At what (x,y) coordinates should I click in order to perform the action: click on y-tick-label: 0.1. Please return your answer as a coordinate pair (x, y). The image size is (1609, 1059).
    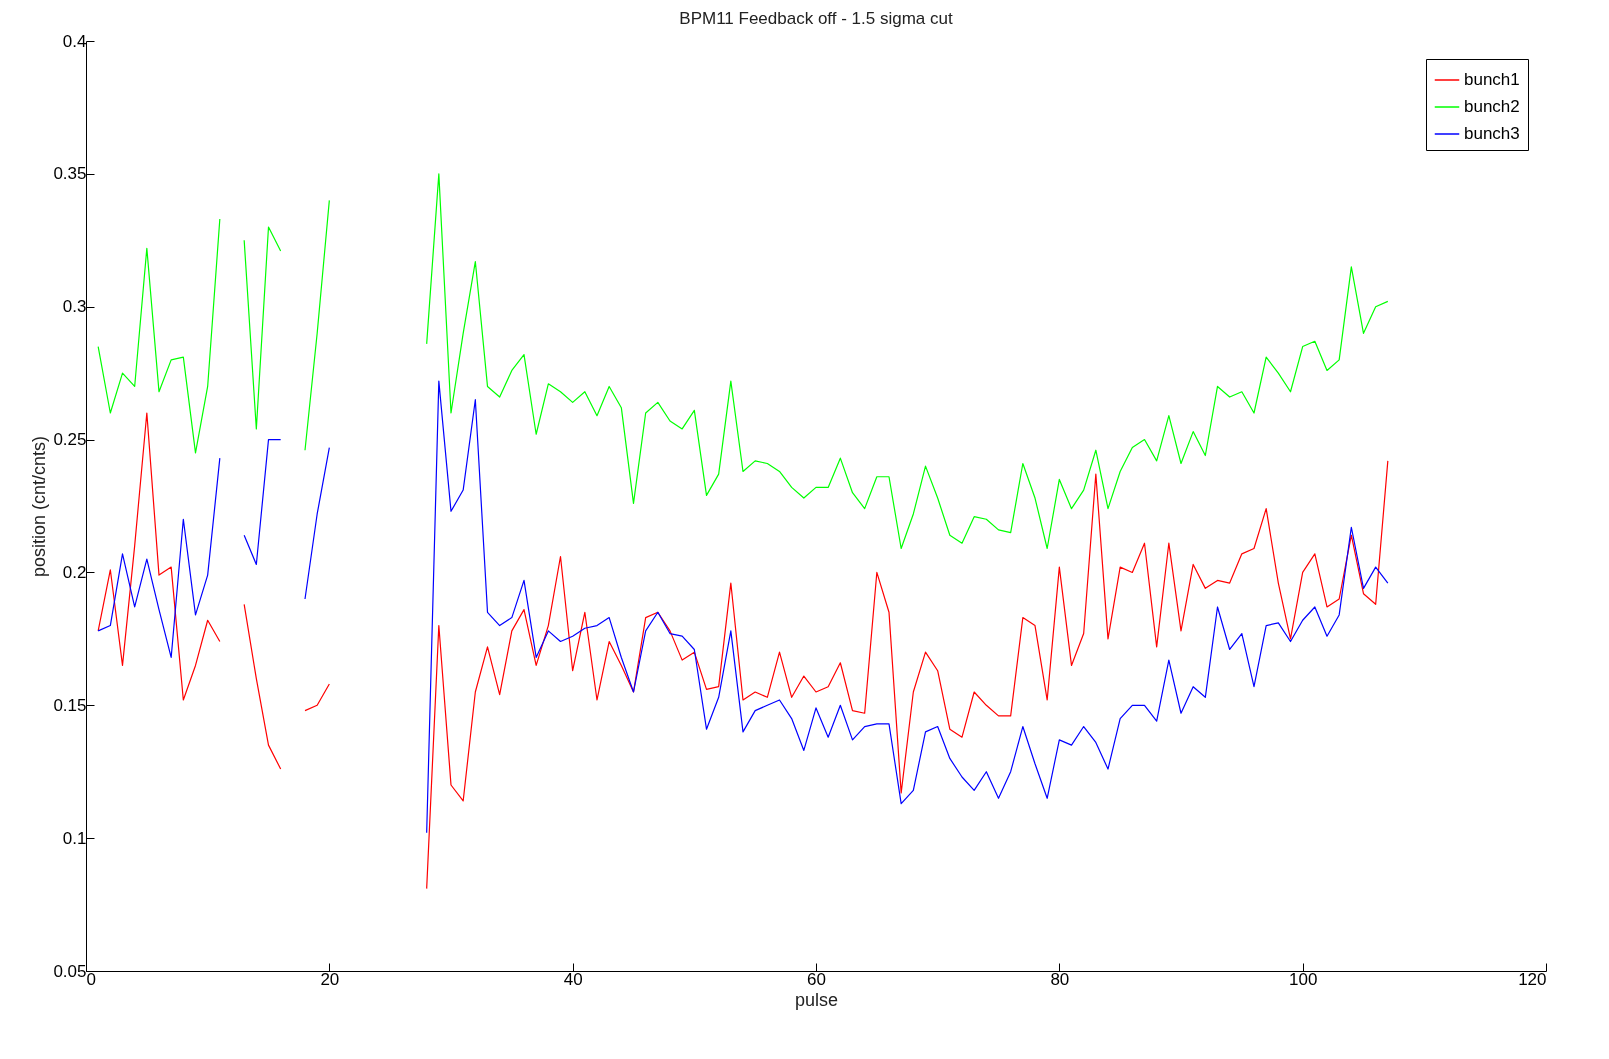
    Looking at the image, I should click on (74, 838).